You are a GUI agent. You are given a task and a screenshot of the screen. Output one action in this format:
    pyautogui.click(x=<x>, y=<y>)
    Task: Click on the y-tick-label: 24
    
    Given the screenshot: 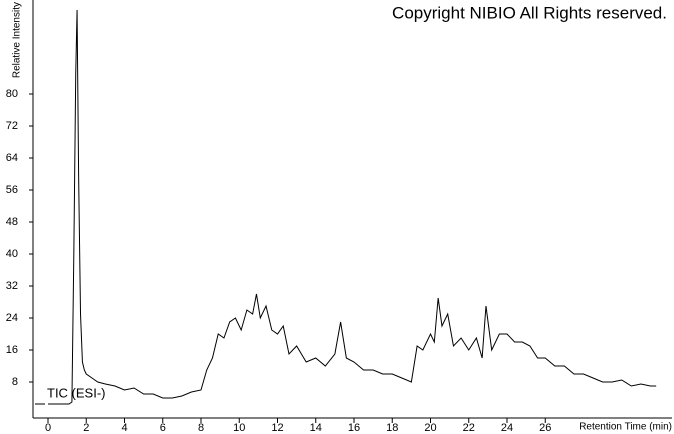 What is the action you would take?
    pyautogui.click(x=12, y=318)
    